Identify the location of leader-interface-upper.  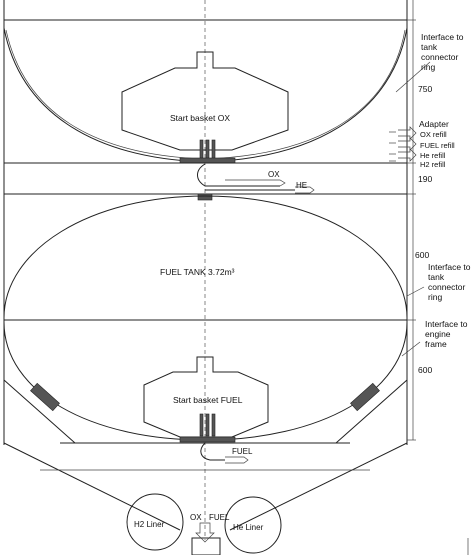
(413, 77).